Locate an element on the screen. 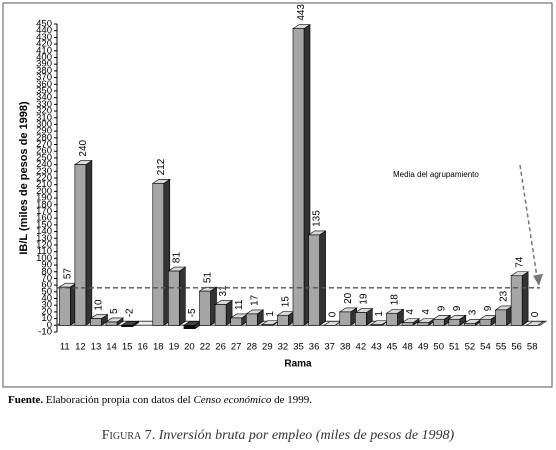  x-tick-label: 29 is located at coordinates (267, 347).